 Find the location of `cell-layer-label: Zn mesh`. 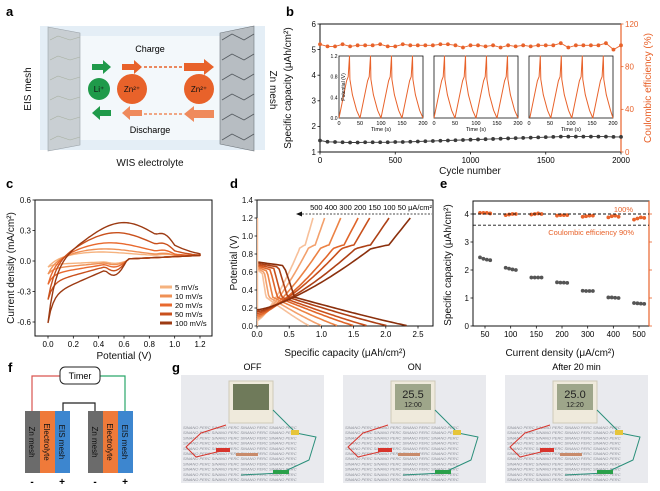

cell-layer-label: Zn mesh is located at coordinates (31, 441).